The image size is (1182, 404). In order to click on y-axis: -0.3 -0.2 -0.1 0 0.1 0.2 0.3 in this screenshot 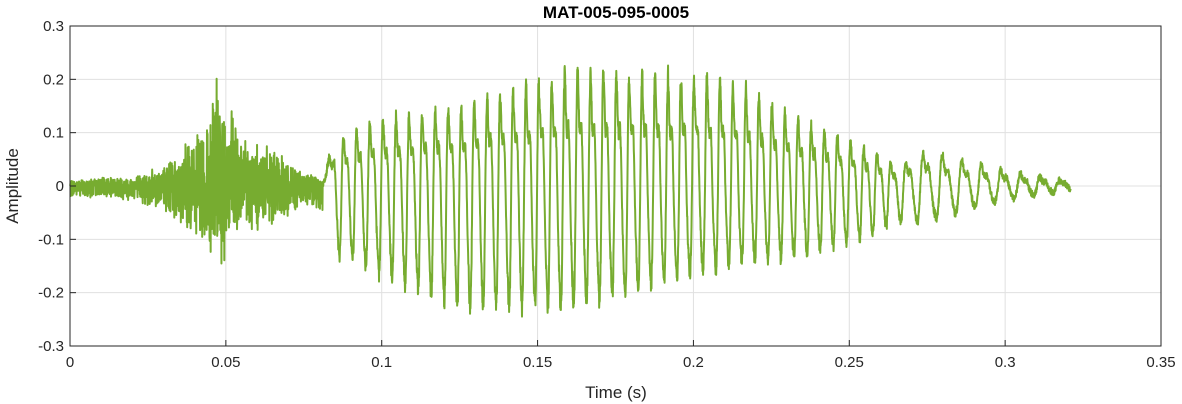, I will do `click(57, 186)`.